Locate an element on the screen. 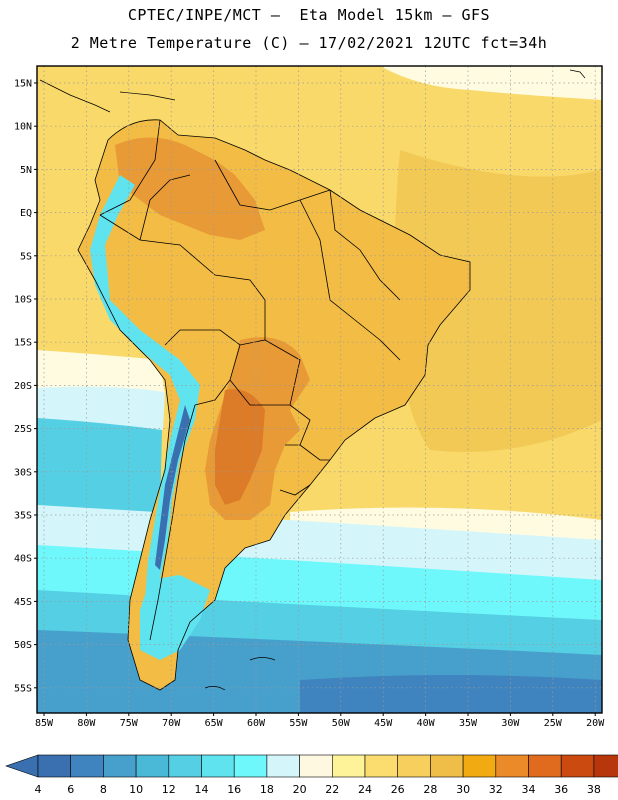  colorbar-low-arrow is located at coordinates (22, 766).